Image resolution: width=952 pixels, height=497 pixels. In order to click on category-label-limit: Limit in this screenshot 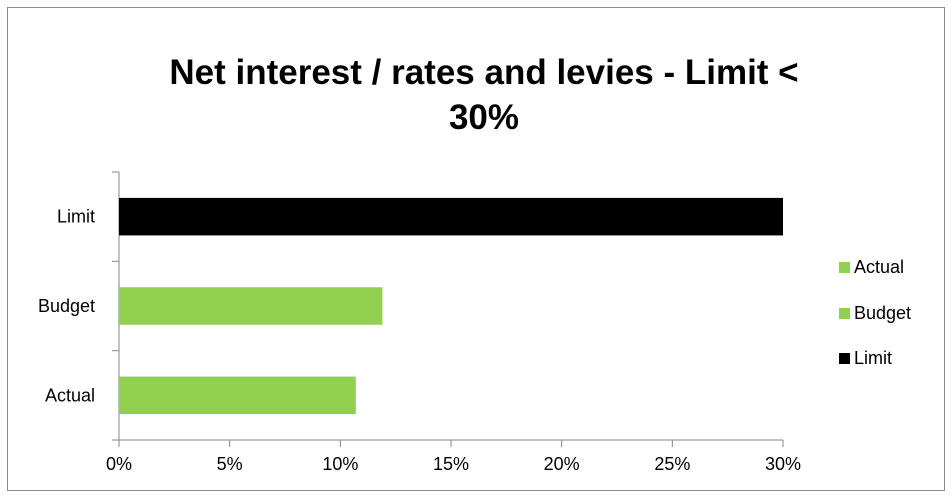, I will do `click(76, 217)`.